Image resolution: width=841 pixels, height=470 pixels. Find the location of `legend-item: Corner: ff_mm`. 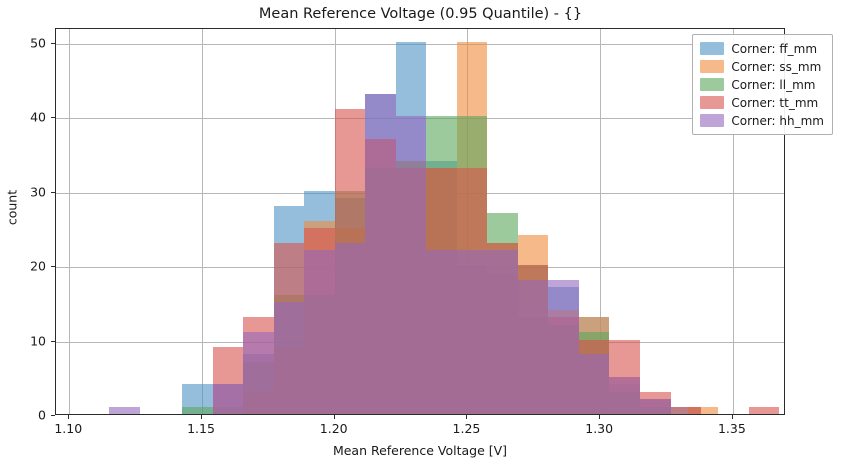

legend-item: Corner: ff_mm is located at coordinates (762, 48).